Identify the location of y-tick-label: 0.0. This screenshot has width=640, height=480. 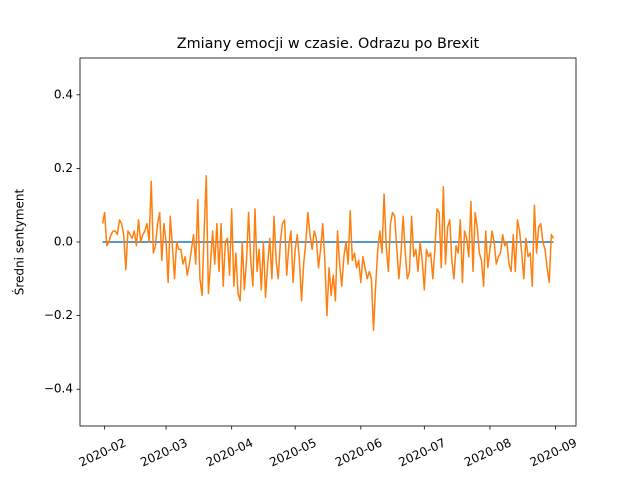
(63, 242).